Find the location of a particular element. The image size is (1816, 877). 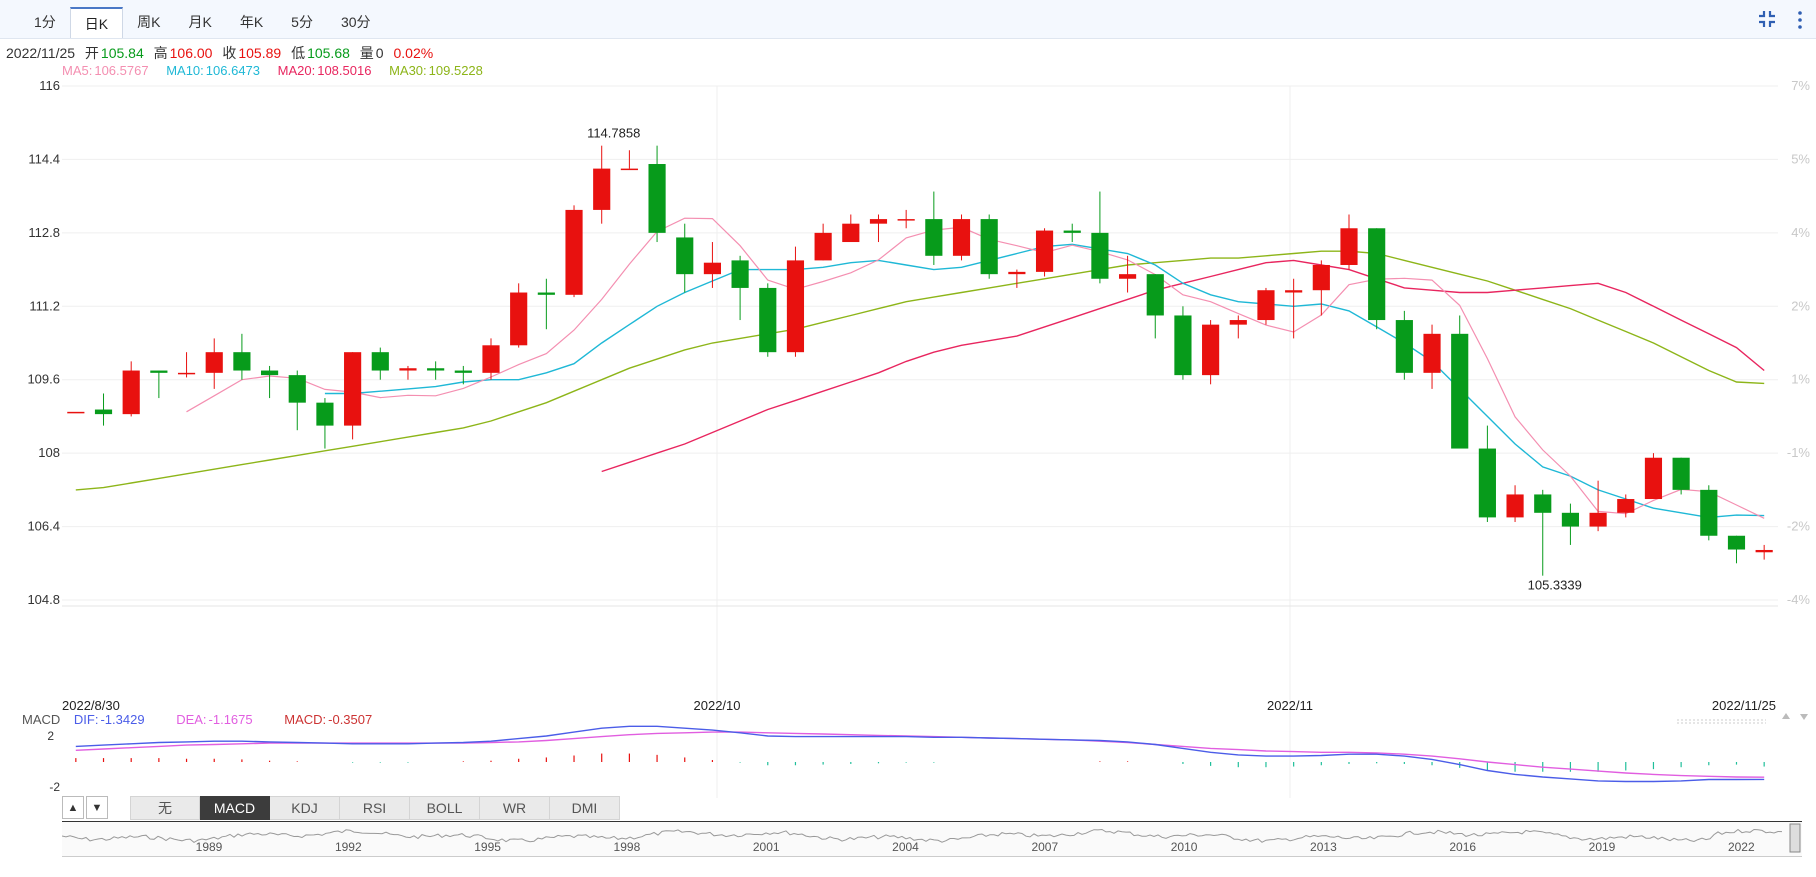

macd-pane is located at coordinates (920, 754).